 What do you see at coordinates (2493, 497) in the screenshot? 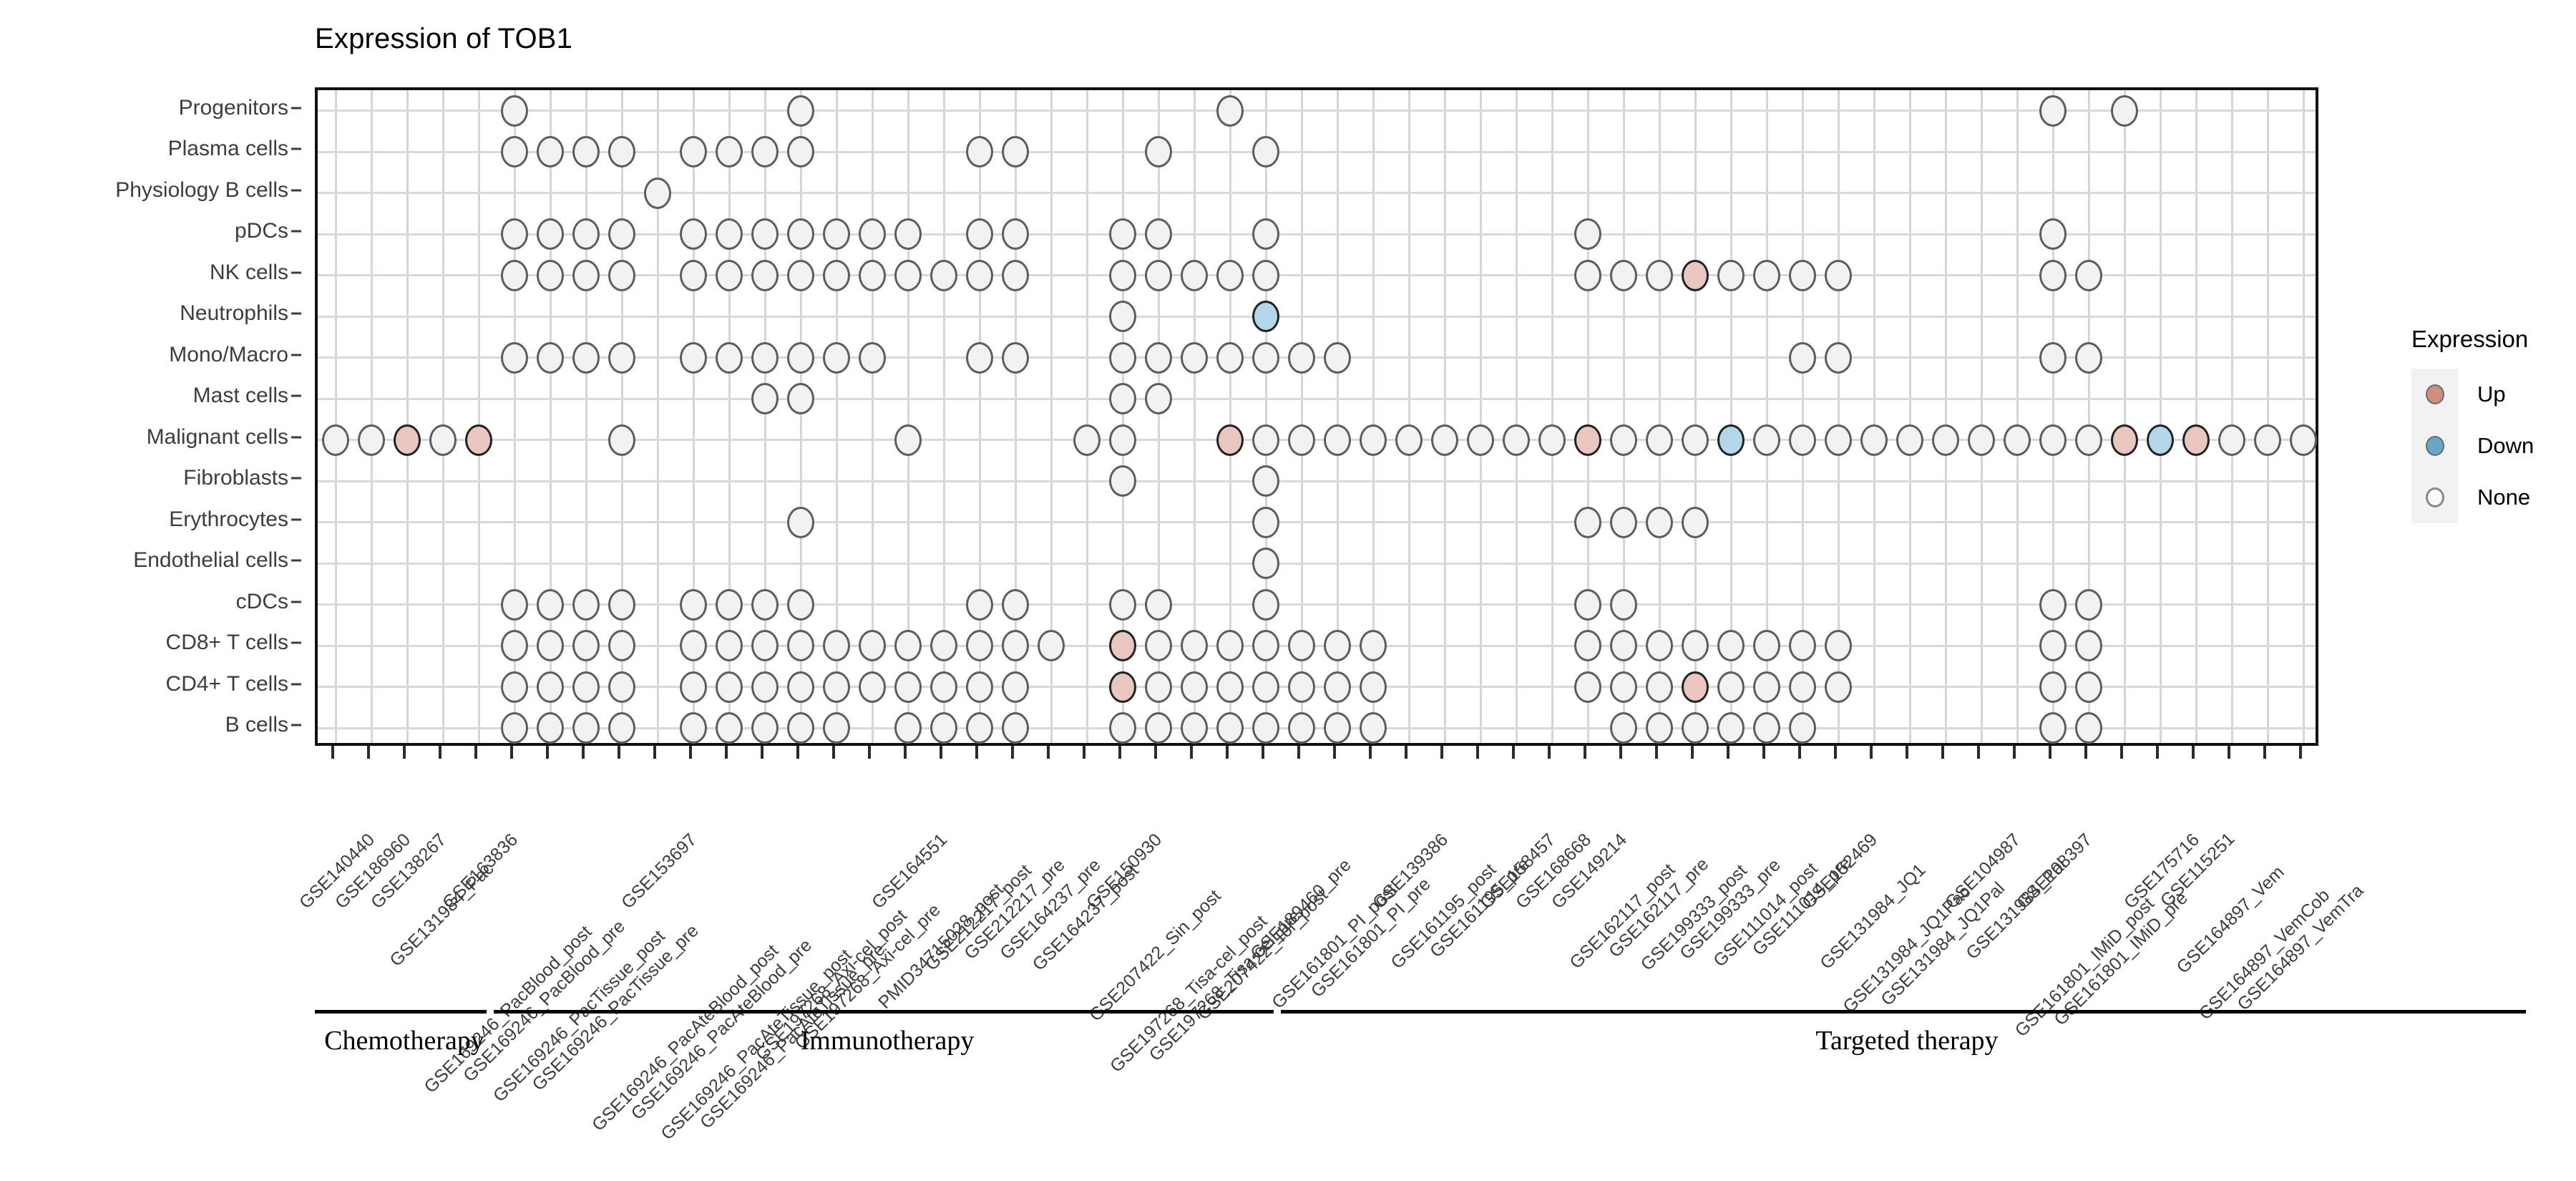
I see `legend-item: None` at bounding box center [2493, 497].